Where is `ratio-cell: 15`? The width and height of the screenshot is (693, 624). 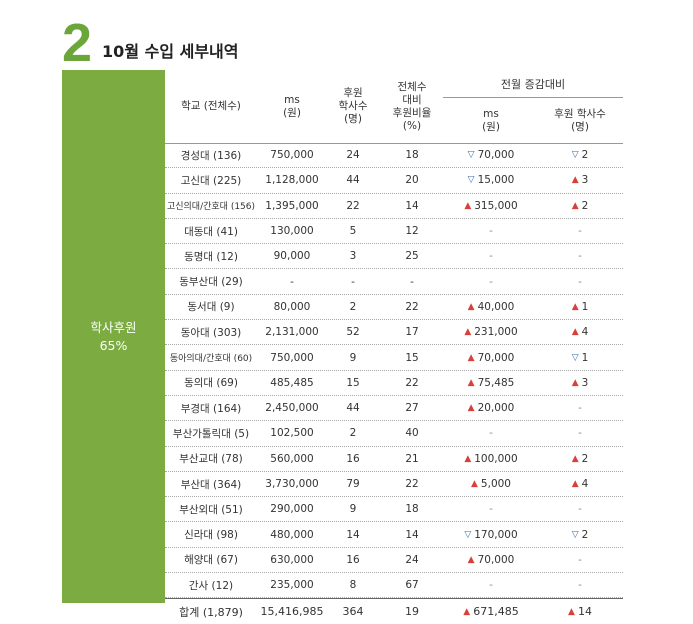 ratio-cell: 15 is located at coordinates (412, 357).